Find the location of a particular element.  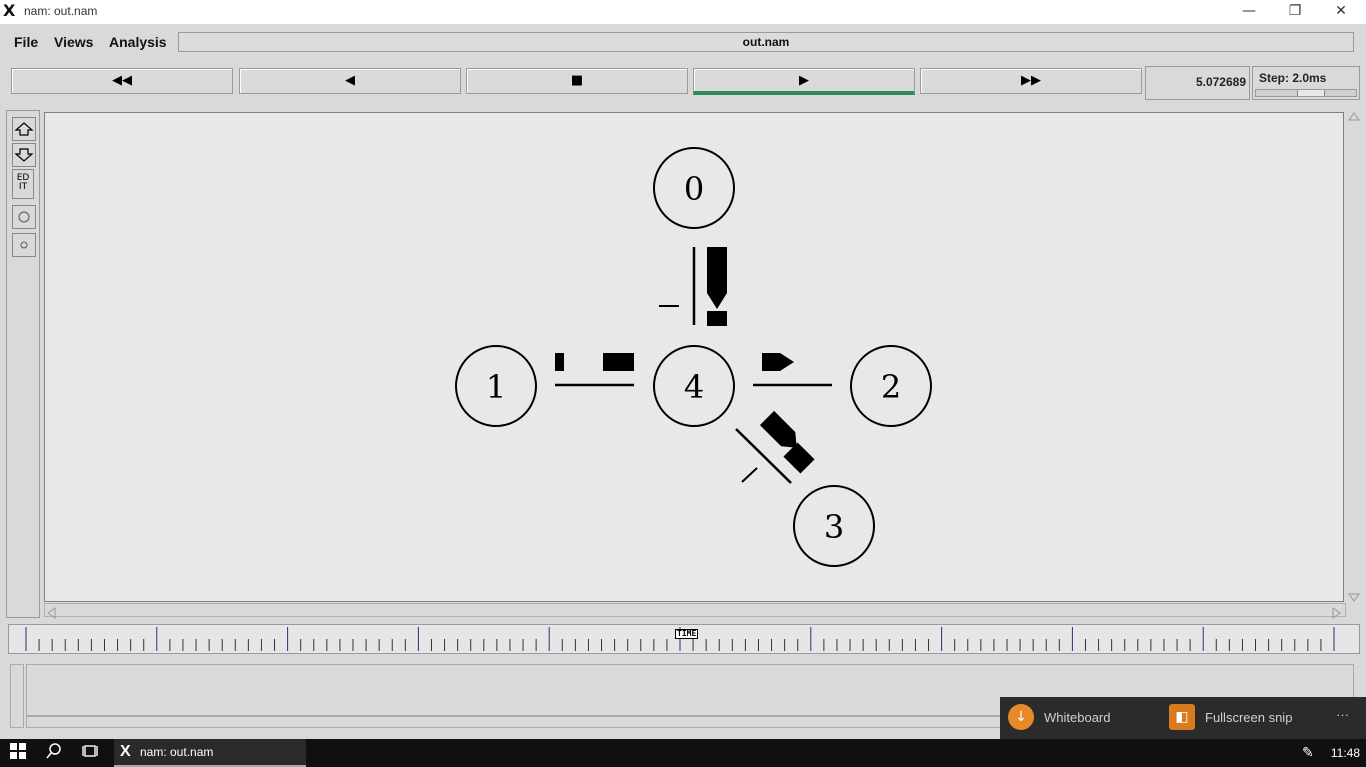

fast-forward-button: ▶▶ is located at coordinates (1031, 81).